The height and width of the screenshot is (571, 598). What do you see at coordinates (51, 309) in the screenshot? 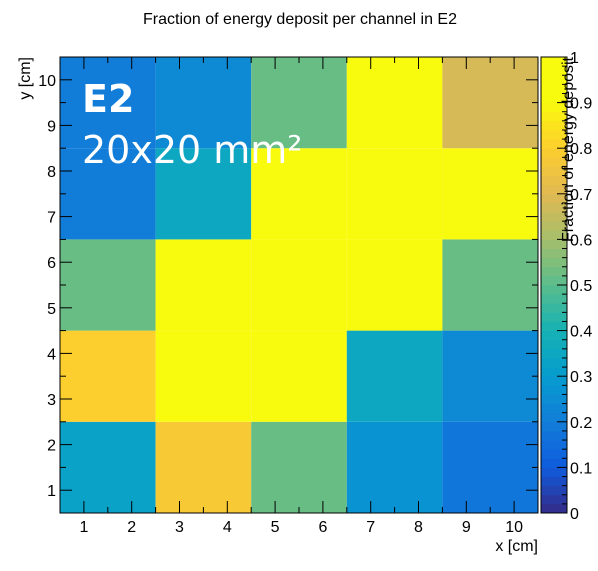
I see `y-tick-label: 5` at bounding box center [51, 309].